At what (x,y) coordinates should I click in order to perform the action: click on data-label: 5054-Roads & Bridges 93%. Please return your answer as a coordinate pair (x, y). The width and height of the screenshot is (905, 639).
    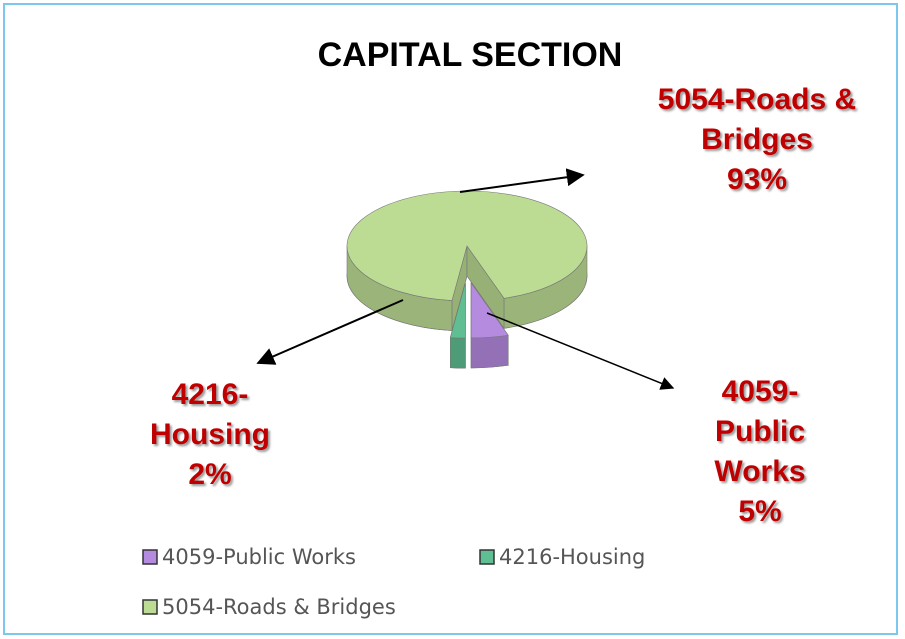
    Looking at the image, I should click on (757, 140).